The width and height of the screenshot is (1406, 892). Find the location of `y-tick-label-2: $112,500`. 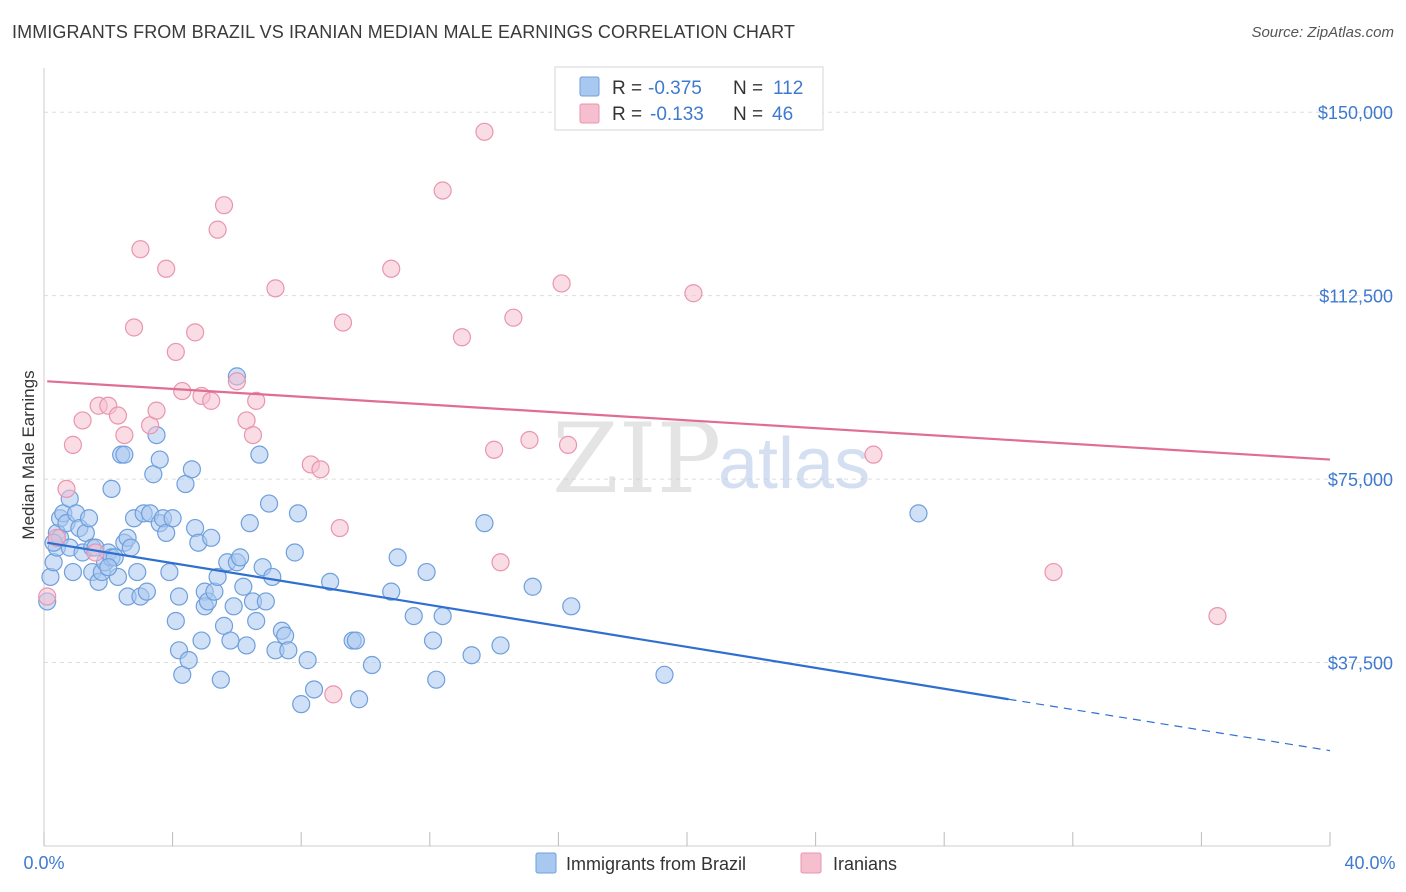

y-tick-label-2: $112,500 is located at coordinates (1356, 297).